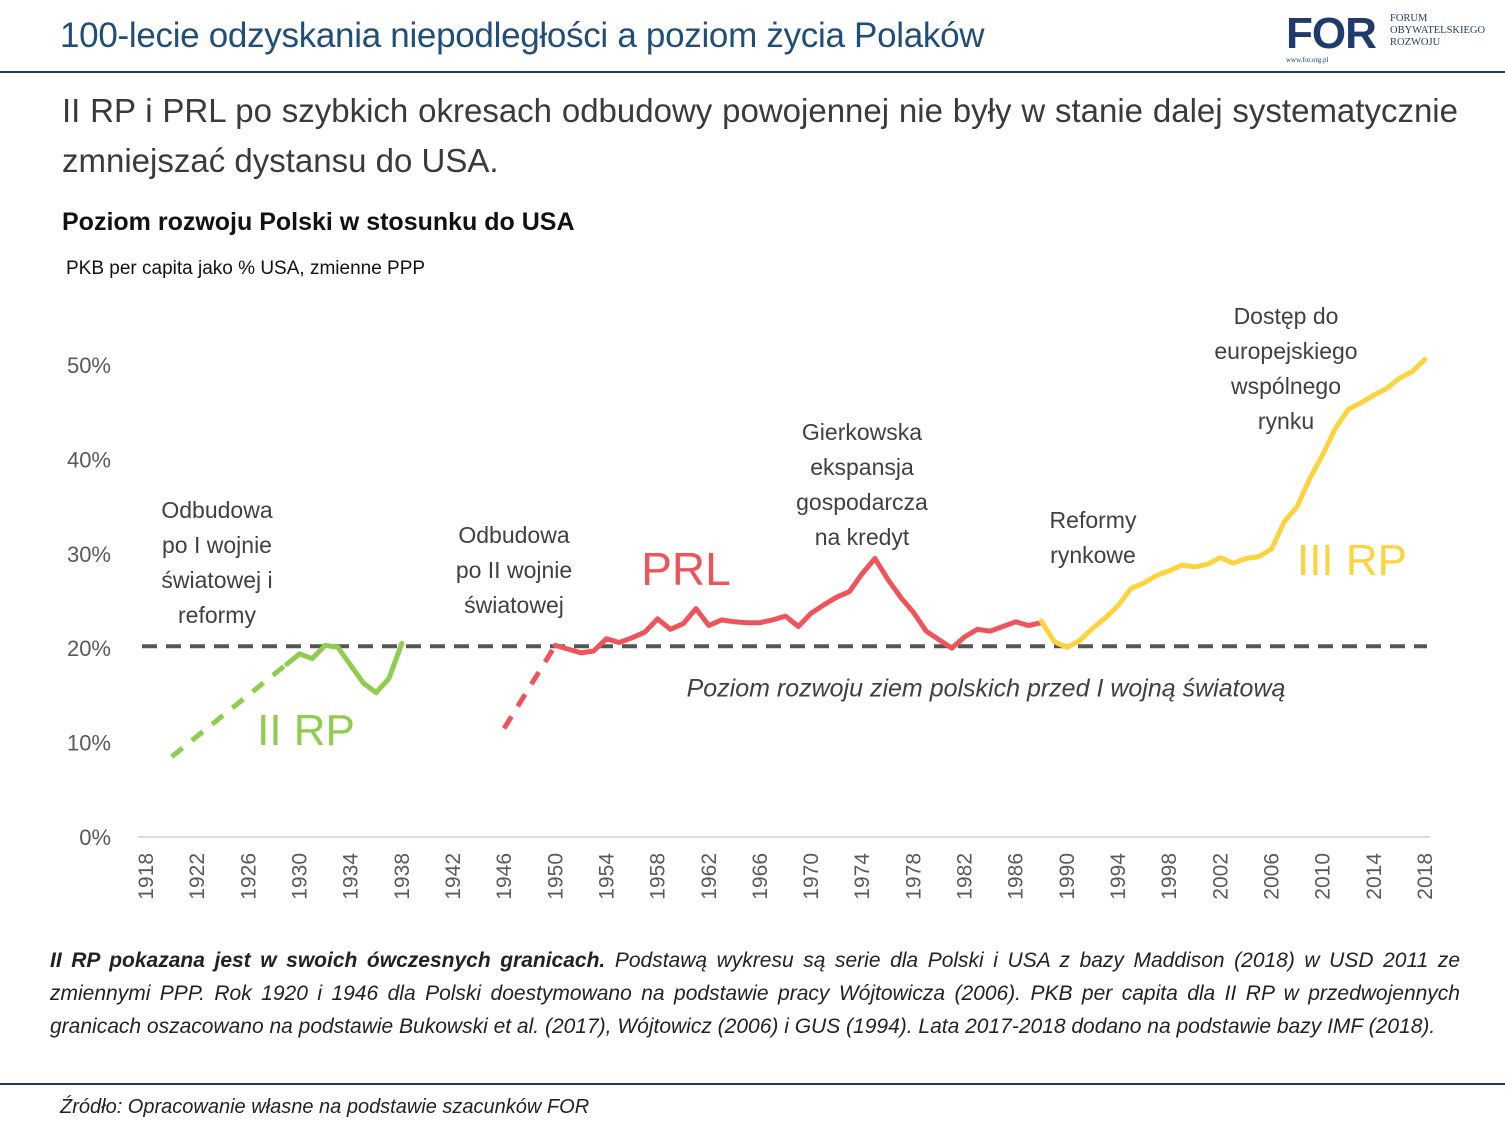  I want to click on ann-odbudowa-2-line: po II wojnie, so click(514, 570).